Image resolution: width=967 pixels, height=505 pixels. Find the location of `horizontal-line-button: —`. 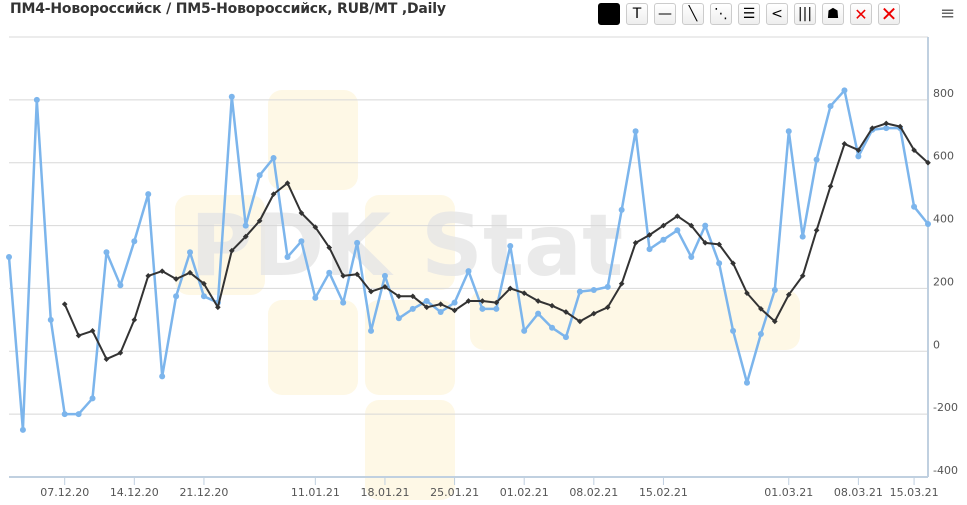

horizontal-line-button: — is located at coordinates (665, 14).